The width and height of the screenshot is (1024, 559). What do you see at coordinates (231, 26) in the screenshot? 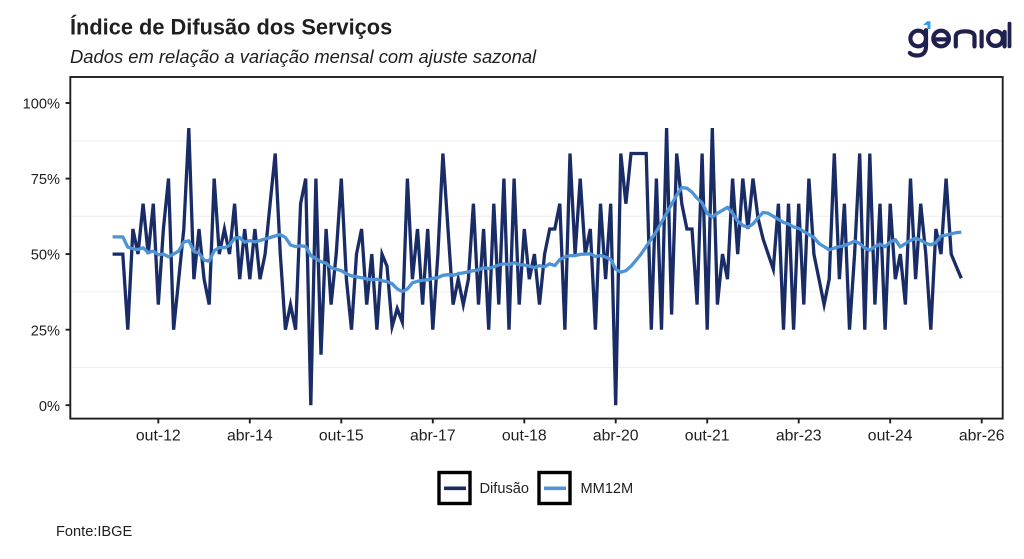
I see `svg-text: Índice de Difusão dos Serviços` at bounding box center [231, 26].